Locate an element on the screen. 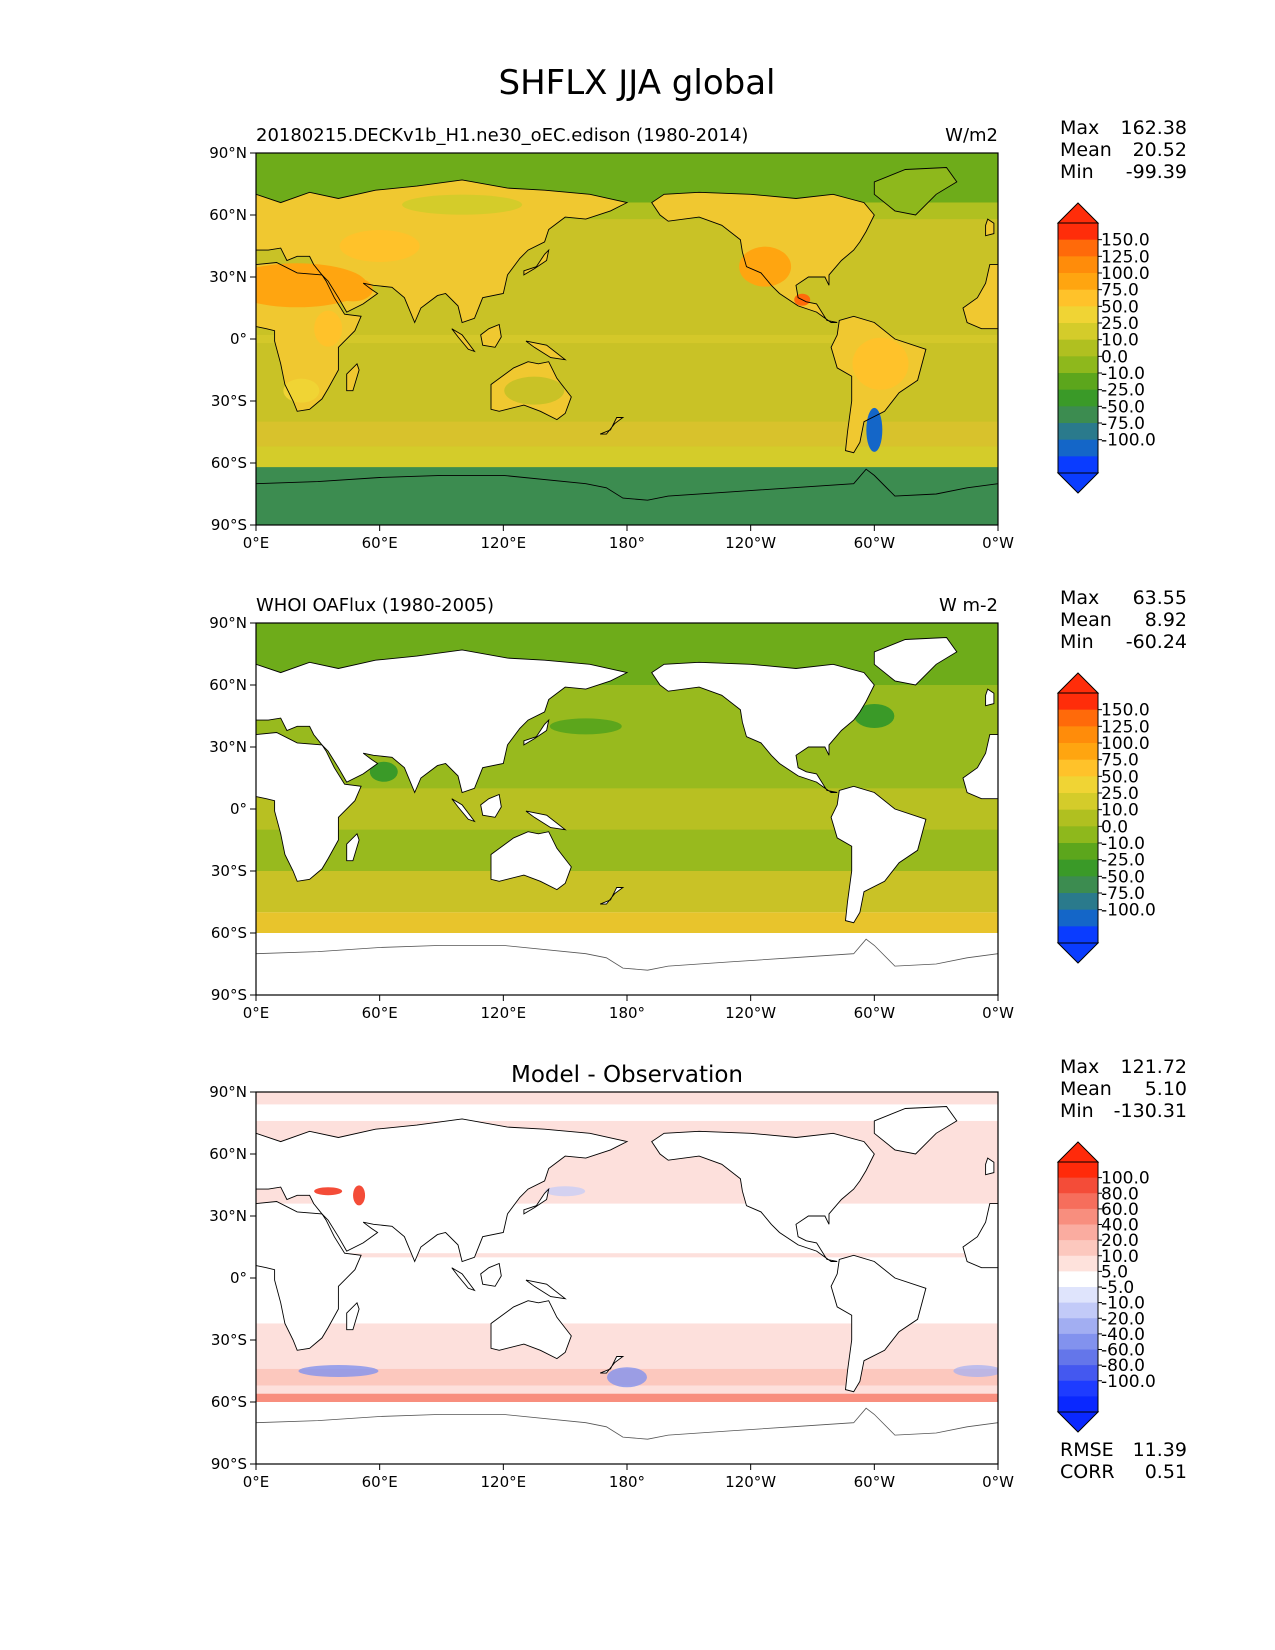 The width and height of the screenshot is (1275, 1650). coast-africa is located at coordinates (309, 1276).